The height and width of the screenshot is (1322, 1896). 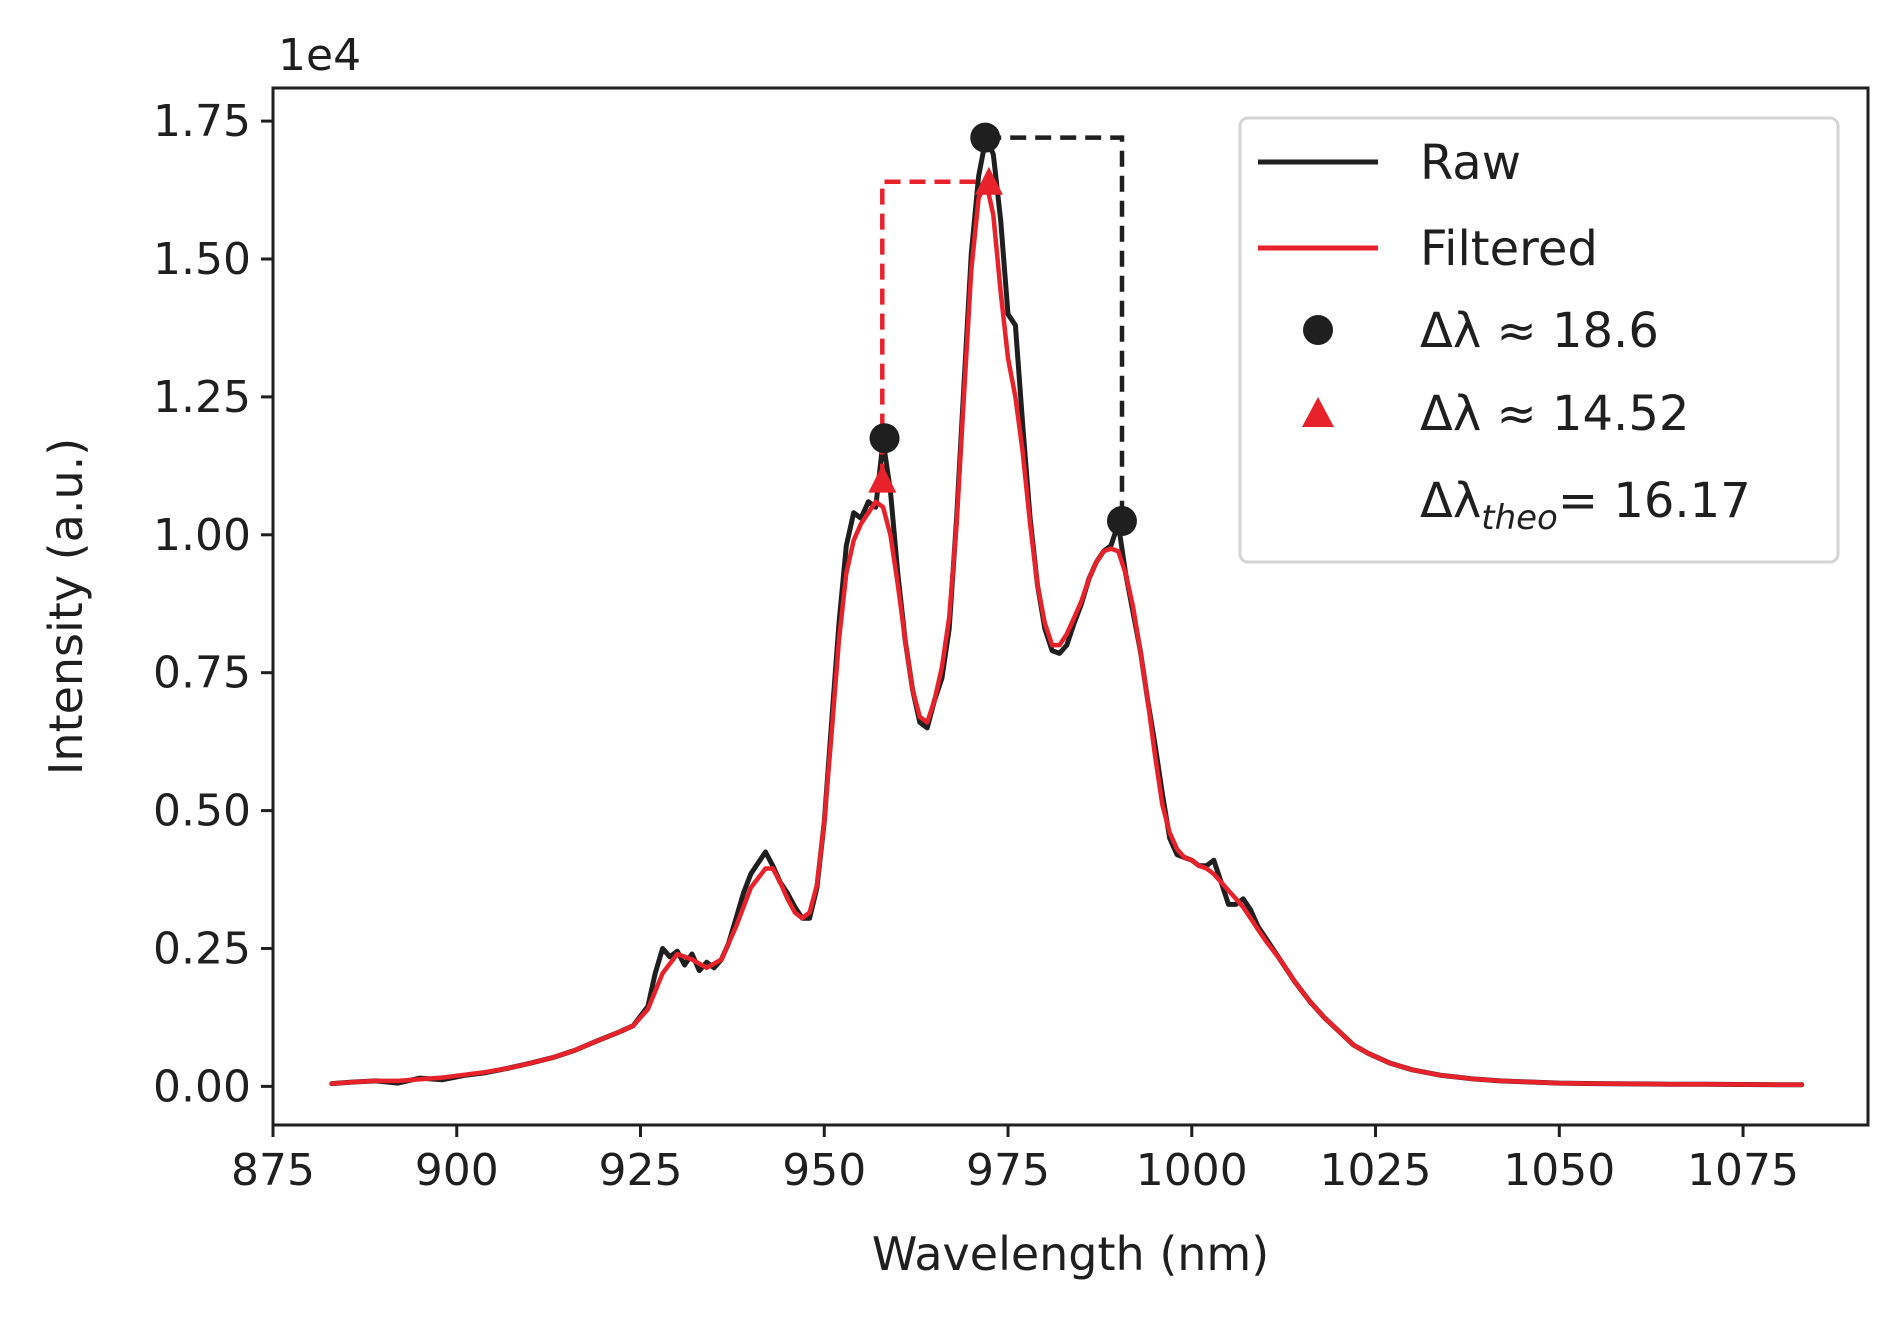 I want to click on legend-label: Δλtheo= 16.17, so click(x=1585, y=505).